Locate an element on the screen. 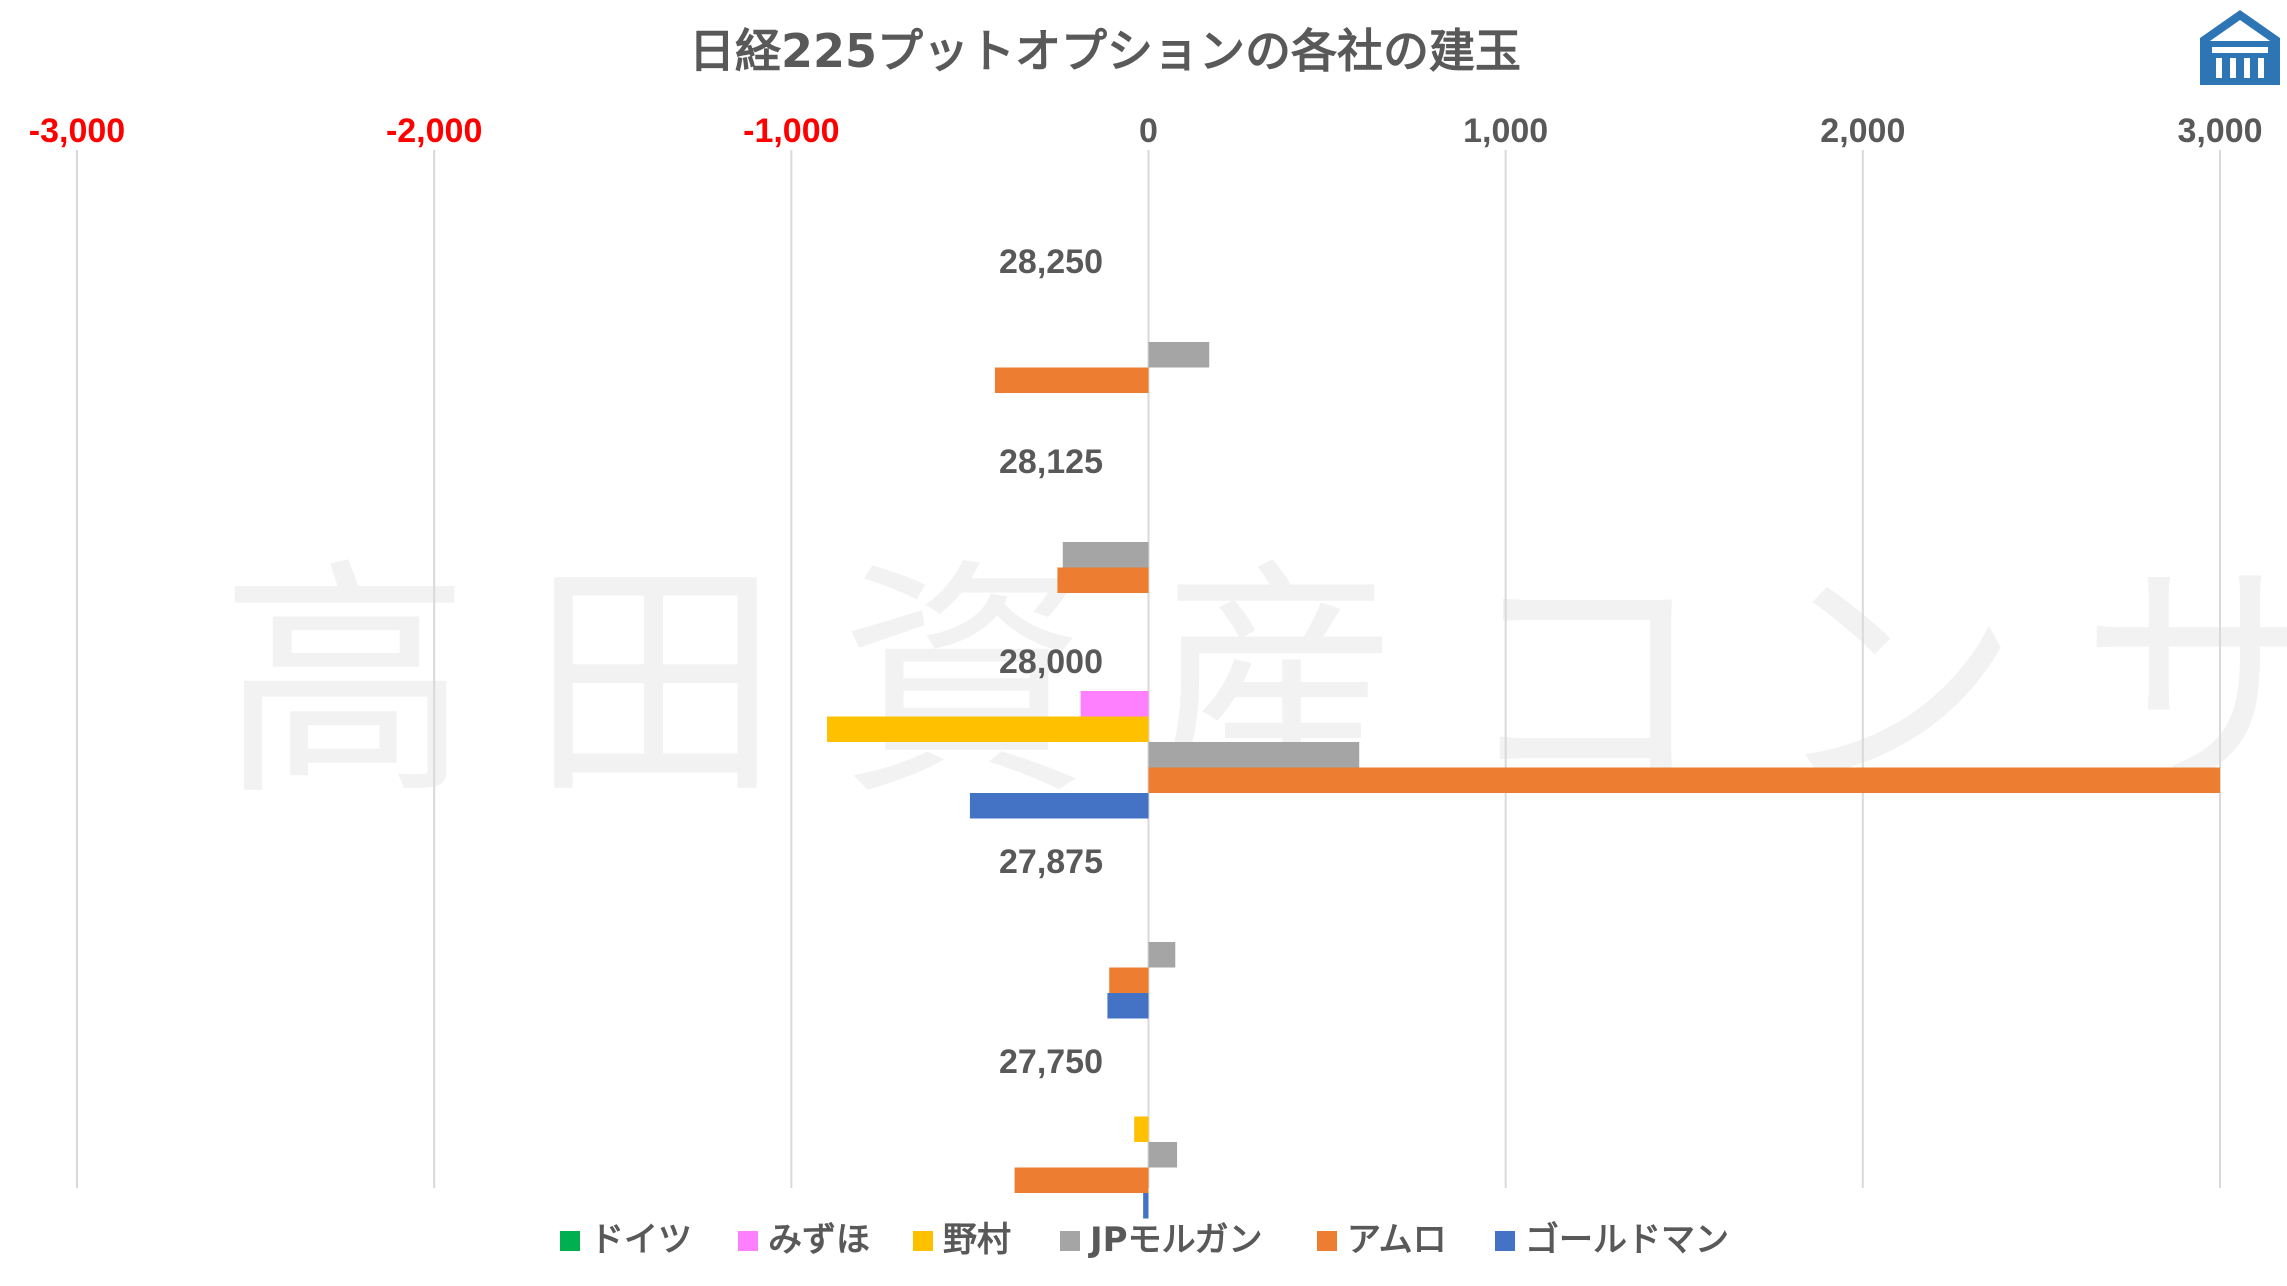 This screenshot has height=1286, width=2287. legend-label: 野村 is located at coordinates (977, 1240).